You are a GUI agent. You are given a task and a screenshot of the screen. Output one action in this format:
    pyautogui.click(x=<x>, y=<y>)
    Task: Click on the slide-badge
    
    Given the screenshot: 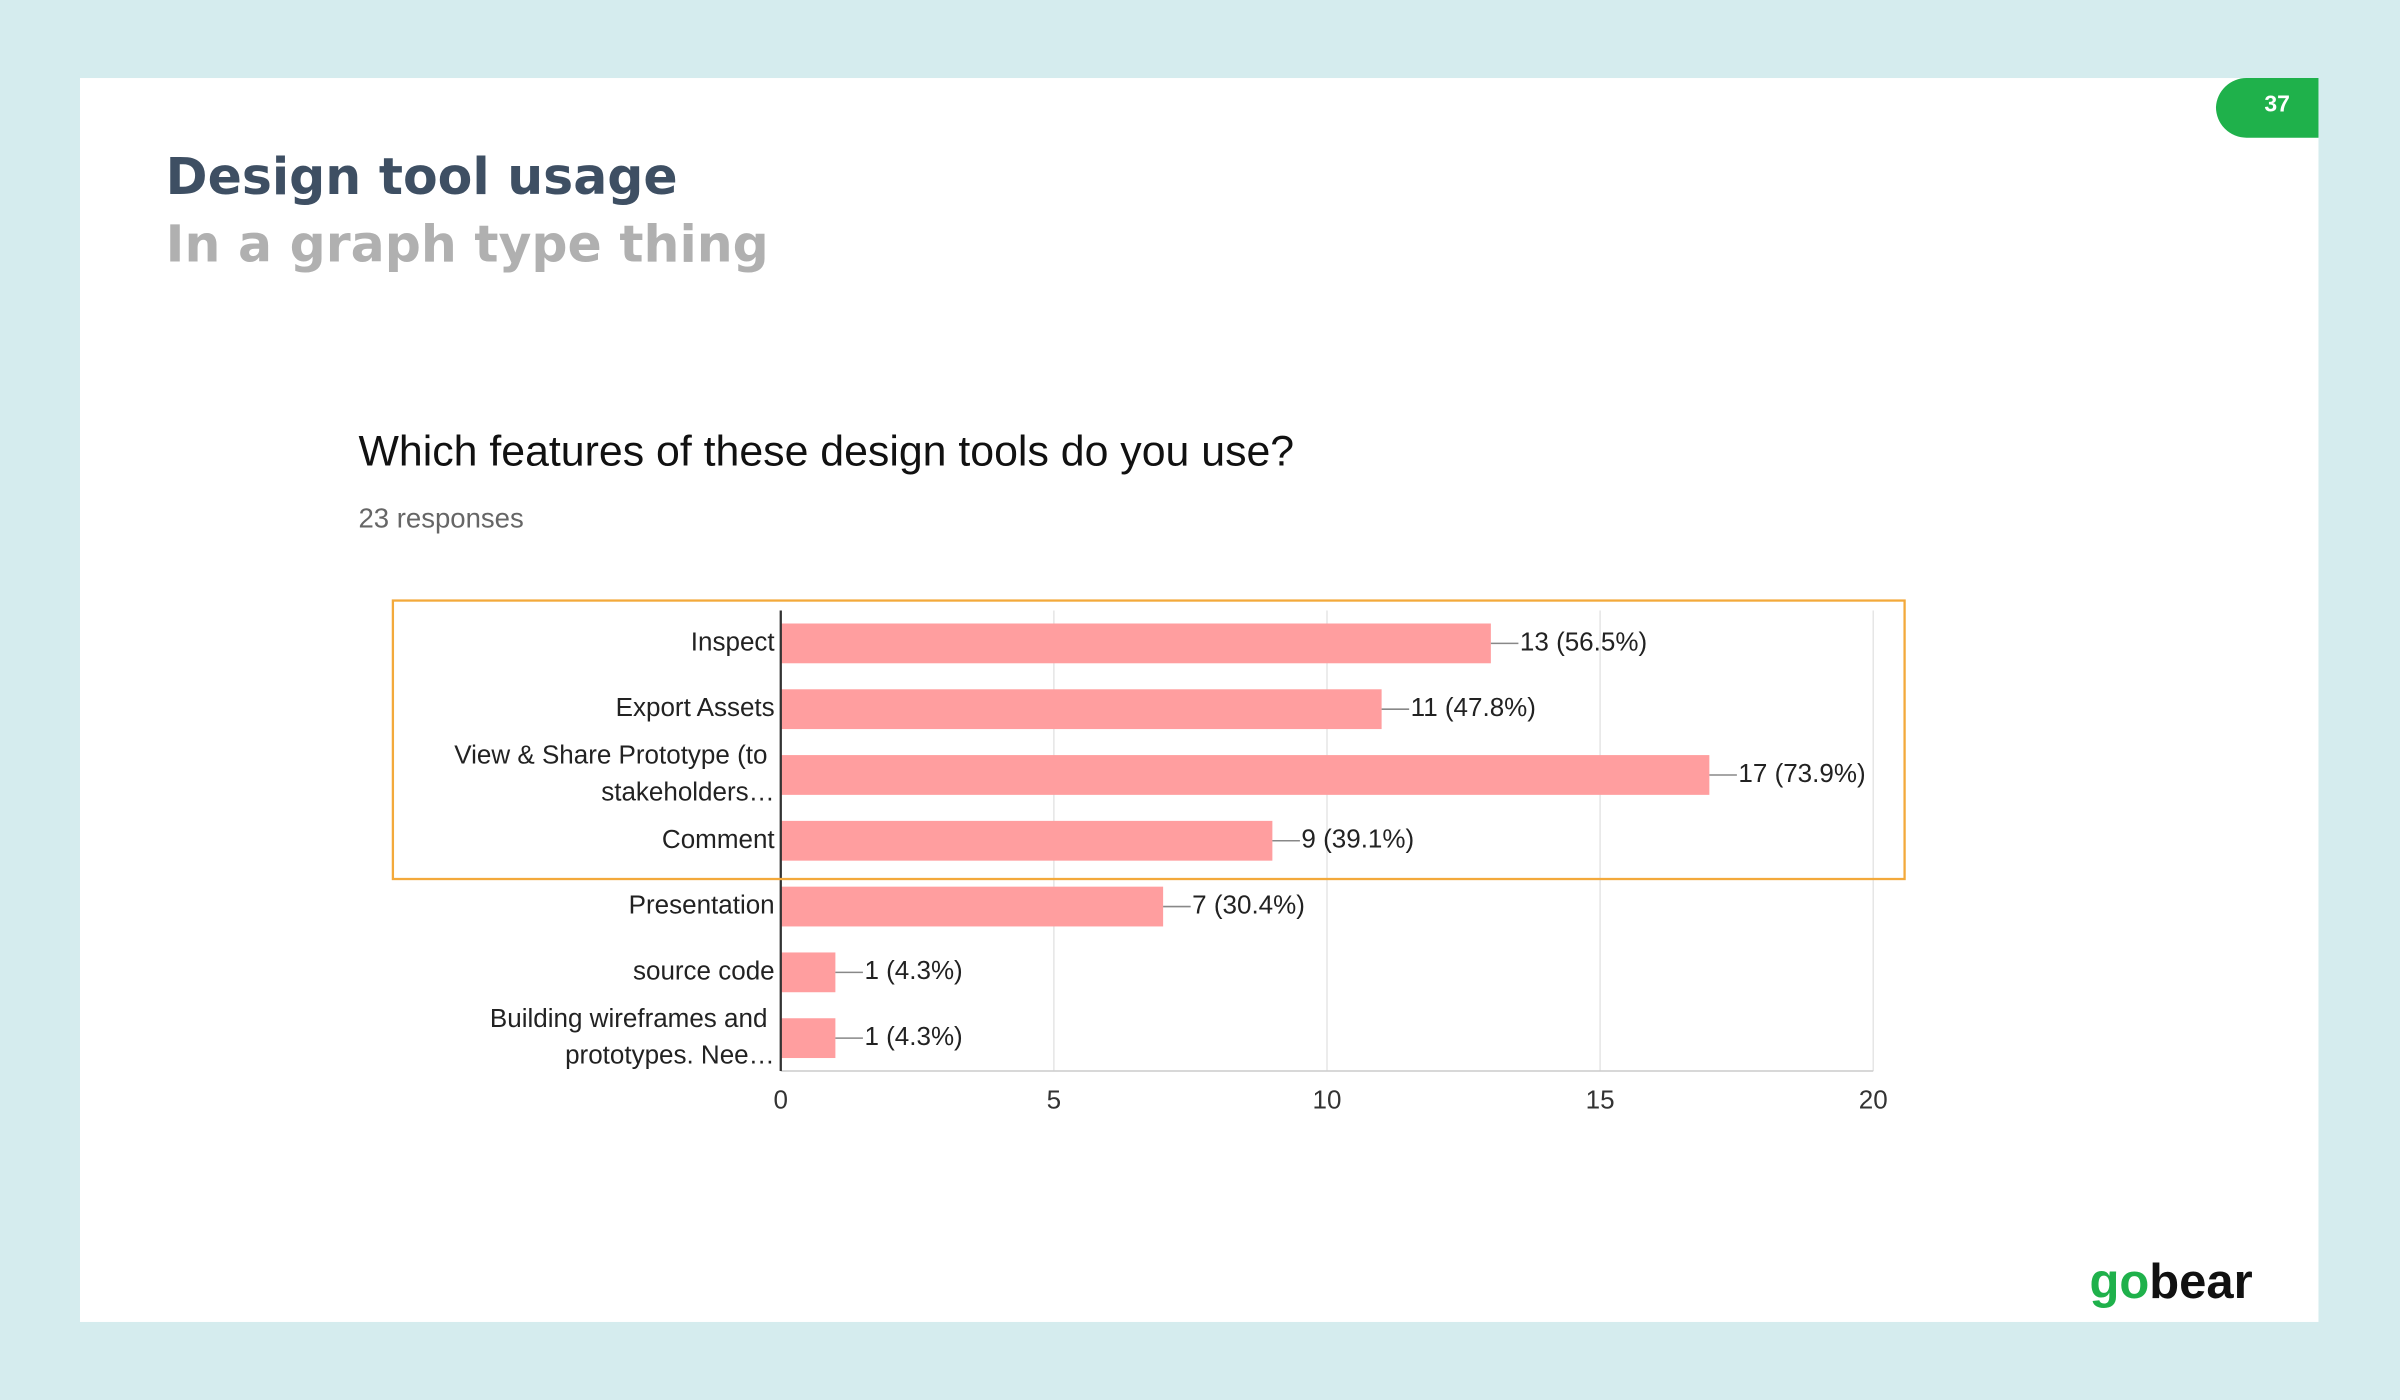 What is the action you would take?
    pyautogui.click(x=2267, y=108)
    